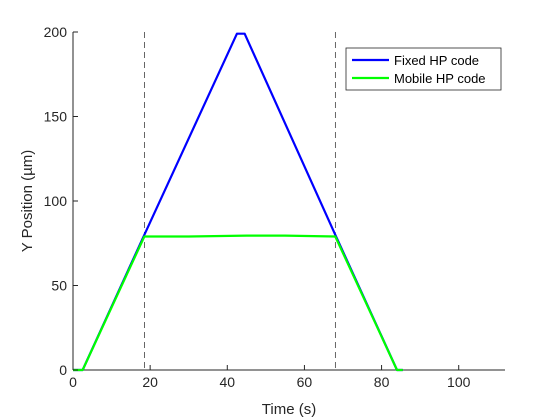 This screenshot has width=560, height=420. What do you see at coordinates (59, 286) in the screenshot?
I see `y-tick-label: 50` at bounding box center [59, 286].